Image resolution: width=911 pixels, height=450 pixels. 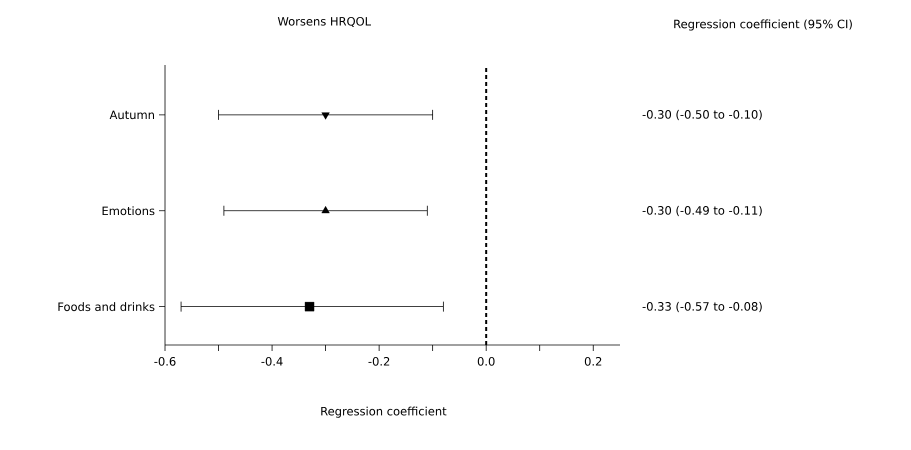 What do you see at coordinates (702, 115) in the screenshot?
I see `text: -0.30 (-0.50 to -0.10)` at bounding box center [702, 115].